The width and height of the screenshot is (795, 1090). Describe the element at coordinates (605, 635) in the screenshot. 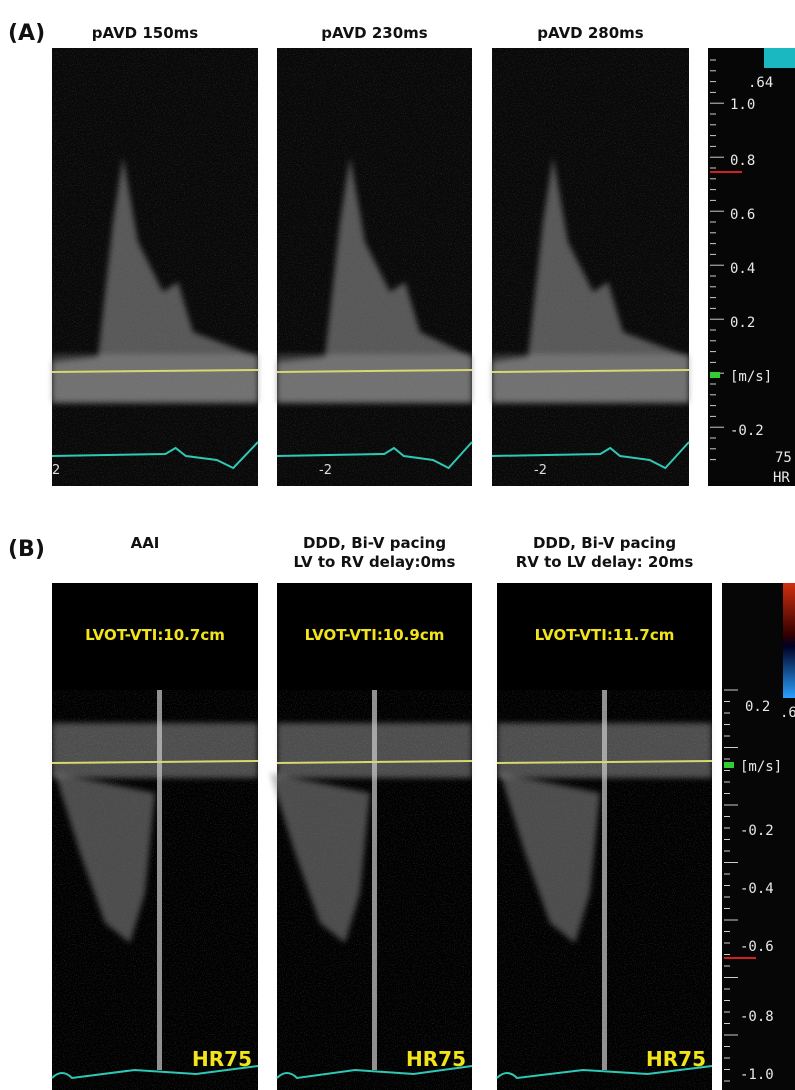

I see `vti-label: LVOT-VTI:11.7cm` at that location.